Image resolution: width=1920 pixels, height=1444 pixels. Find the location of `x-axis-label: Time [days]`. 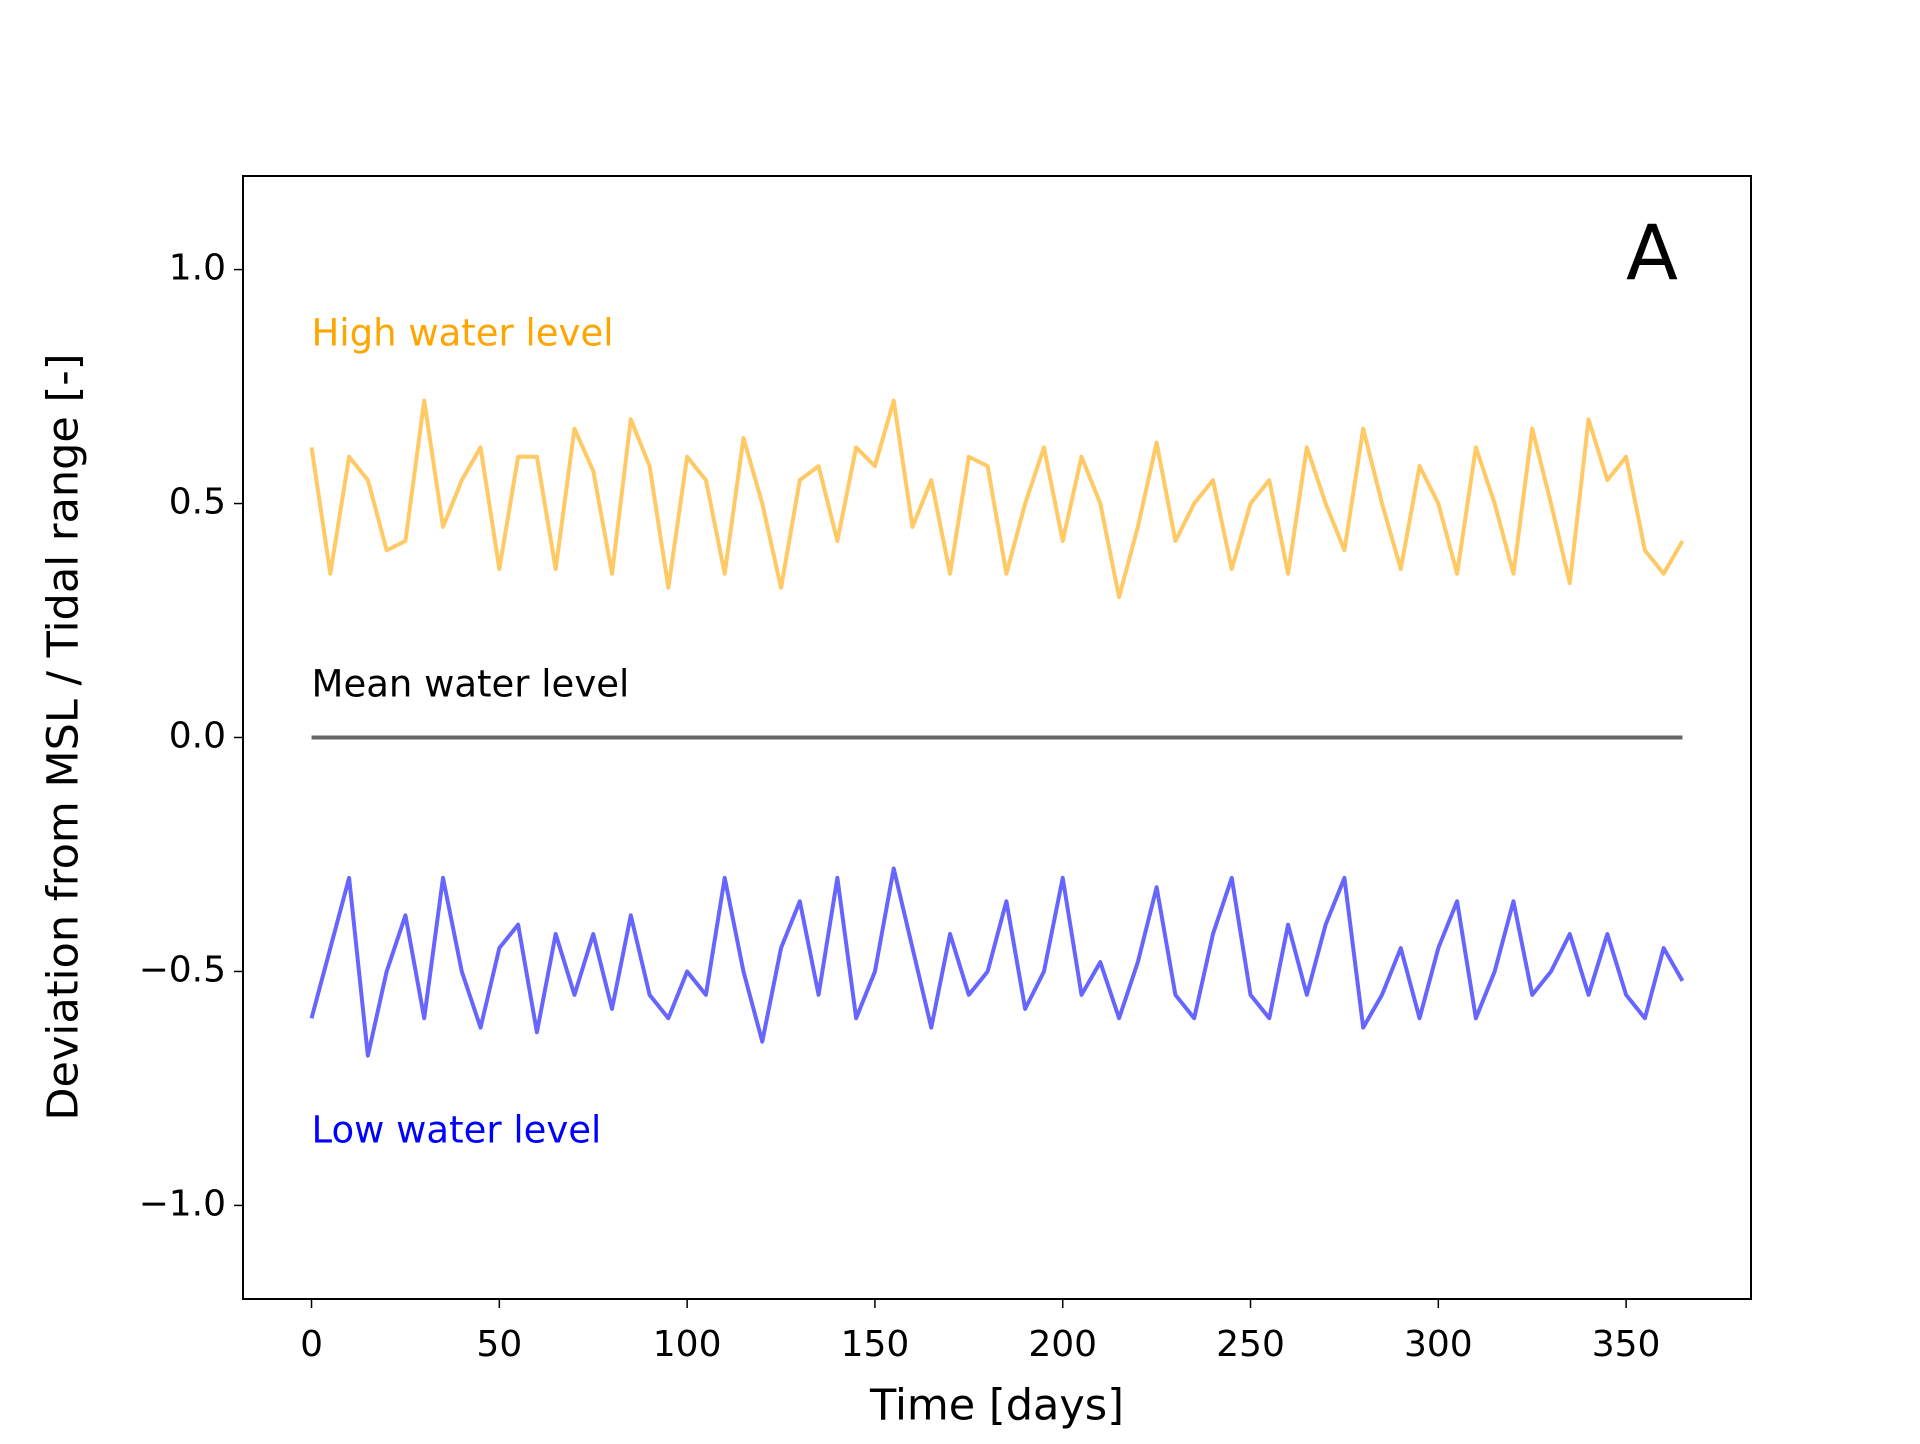

x-axis-label: Time [days] is located at coordinates (996, 1406).